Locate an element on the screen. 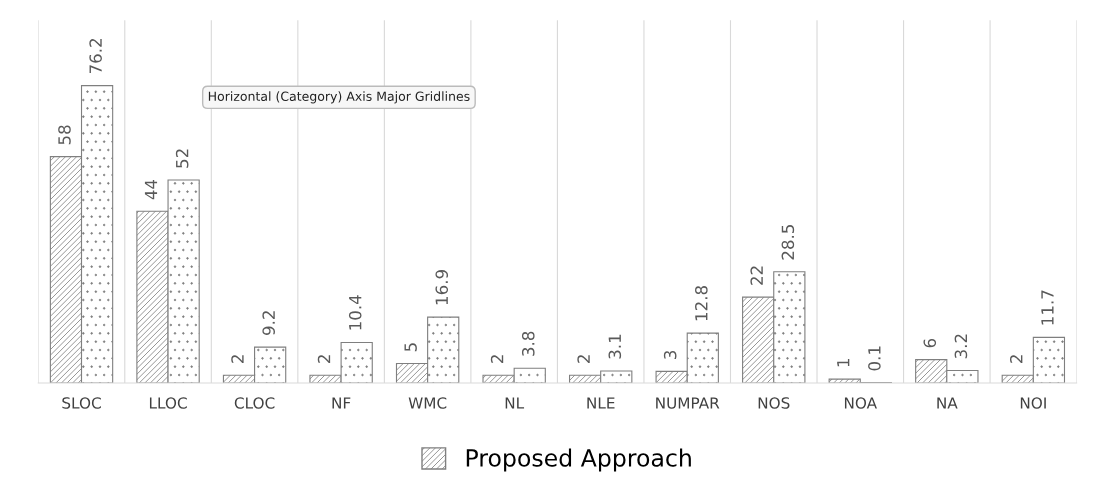 The image size is (1093, 504). x-tick-label: NOS is located at coordinates (774, 403).